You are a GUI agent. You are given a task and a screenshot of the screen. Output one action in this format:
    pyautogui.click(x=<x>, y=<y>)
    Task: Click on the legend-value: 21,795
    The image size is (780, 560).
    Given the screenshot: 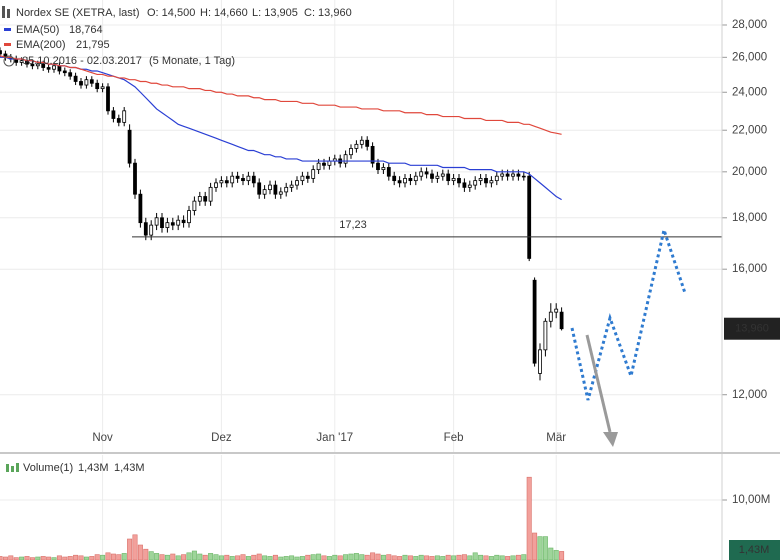 What is the action you would take?
    pyautogui.click(x=93, y=45)
    